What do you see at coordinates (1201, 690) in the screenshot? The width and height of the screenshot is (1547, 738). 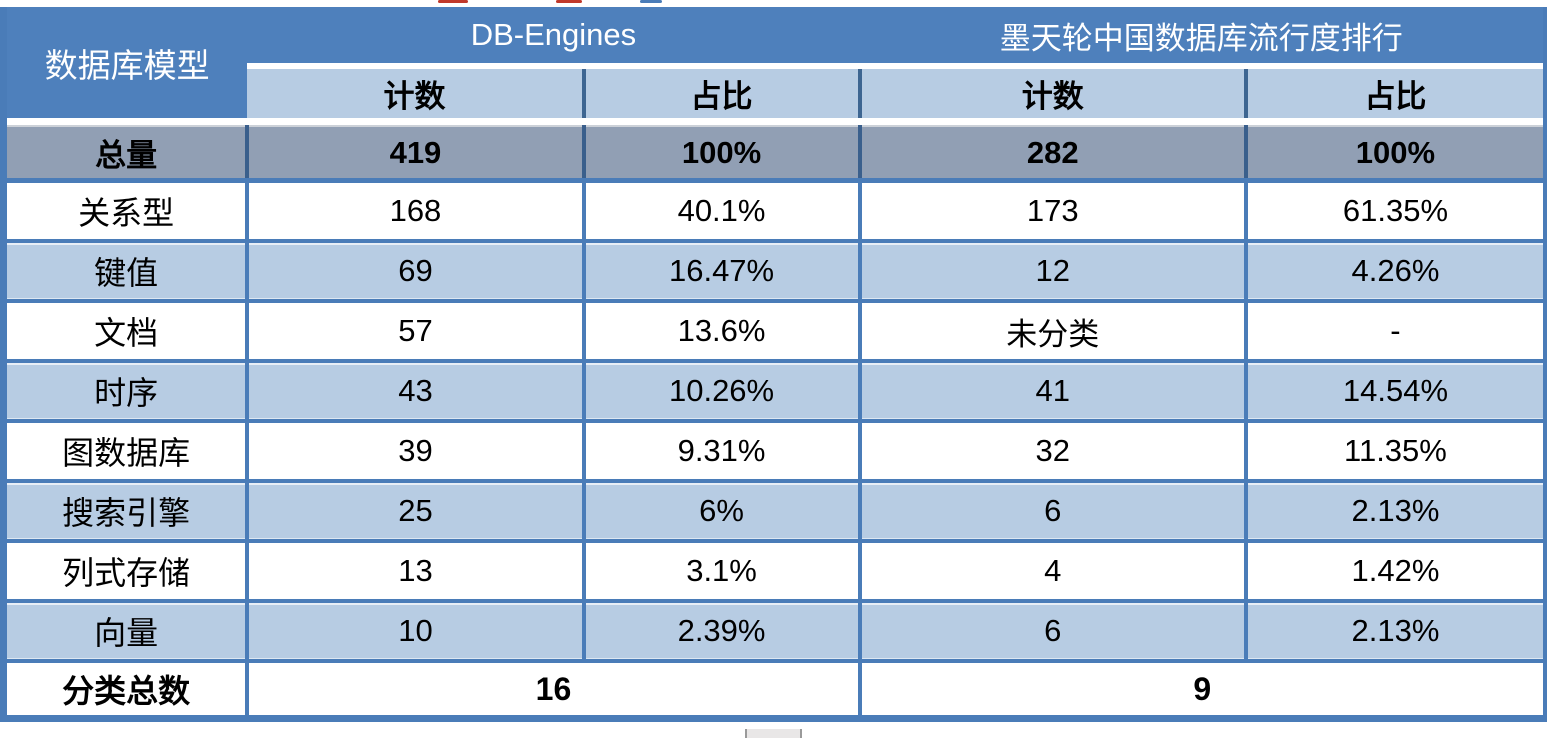 I see `cell-mtl-category-total: 9` at bounding box center [1201, 690].